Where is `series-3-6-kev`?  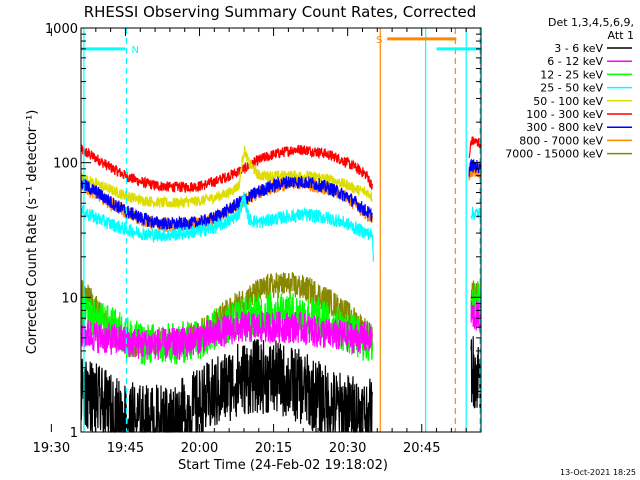
series-3-6-kev is located at coordinates (281, 384).